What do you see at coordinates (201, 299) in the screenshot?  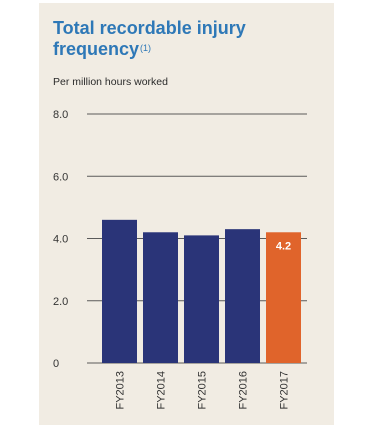 I see `bar-fy2015` at bounding box center [201, 299].